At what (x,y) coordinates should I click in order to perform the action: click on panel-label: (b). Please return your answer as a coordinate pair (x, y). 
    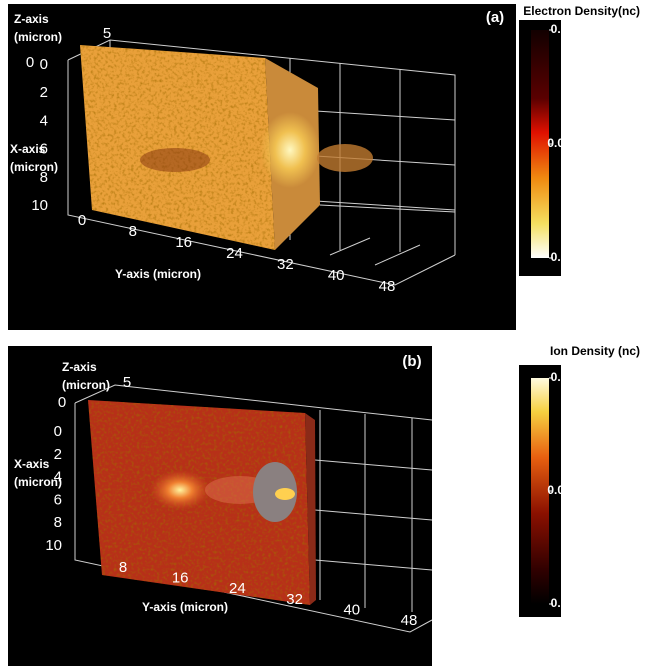
    Looking at the image, I should click on (411, 361).